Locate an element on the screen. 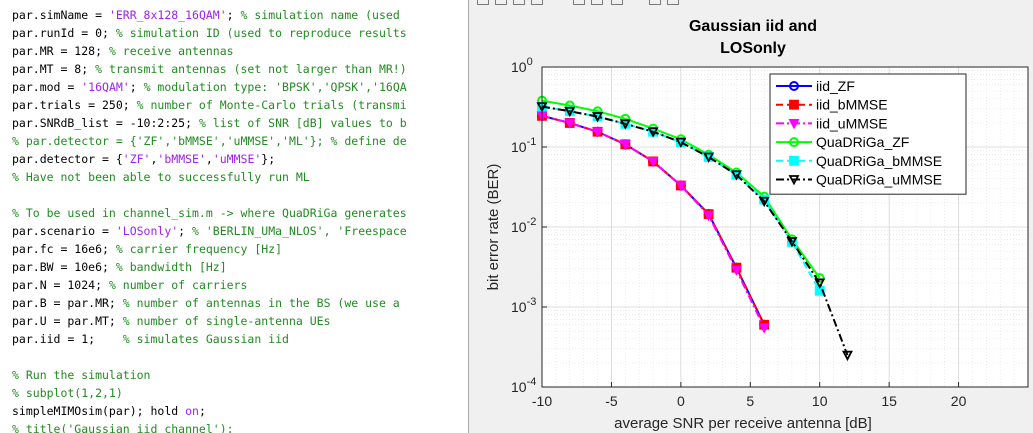  figure-icon is located at coordinates (673, 2).